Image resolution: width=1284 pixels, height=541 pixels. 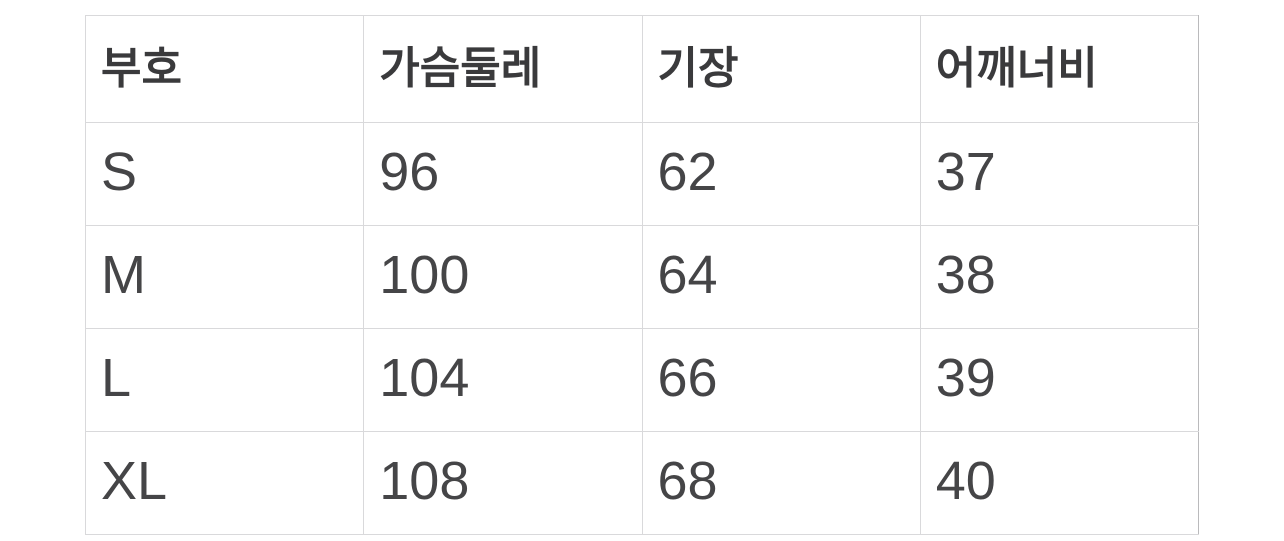 I want to click on cell-length-value: 62, so click(x=781, y=174).